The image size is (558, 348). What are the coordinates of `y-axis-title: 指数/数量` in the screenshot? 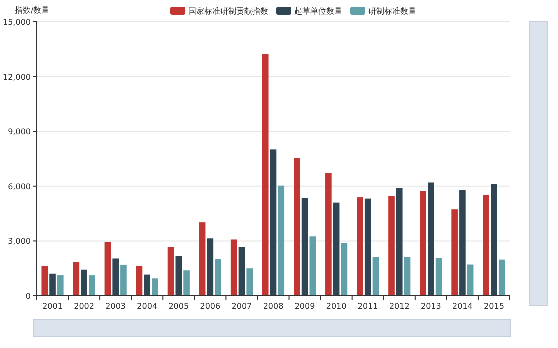 It's located at (32, 10).